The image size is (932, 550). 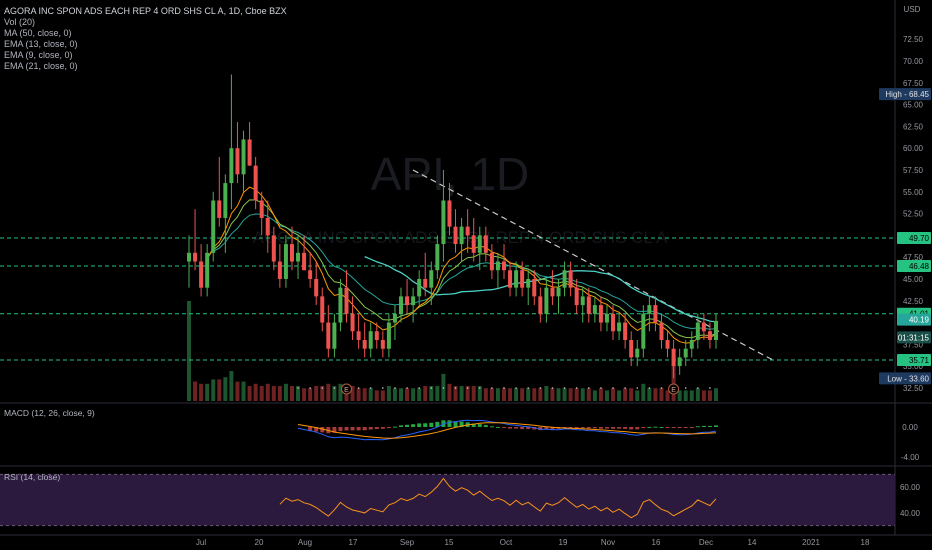 What do you see at coordinates (49, 413) in the screenshot?
I see `macd-label: MACD (12, 26, close, 9)` at bounding box center [49, 413].